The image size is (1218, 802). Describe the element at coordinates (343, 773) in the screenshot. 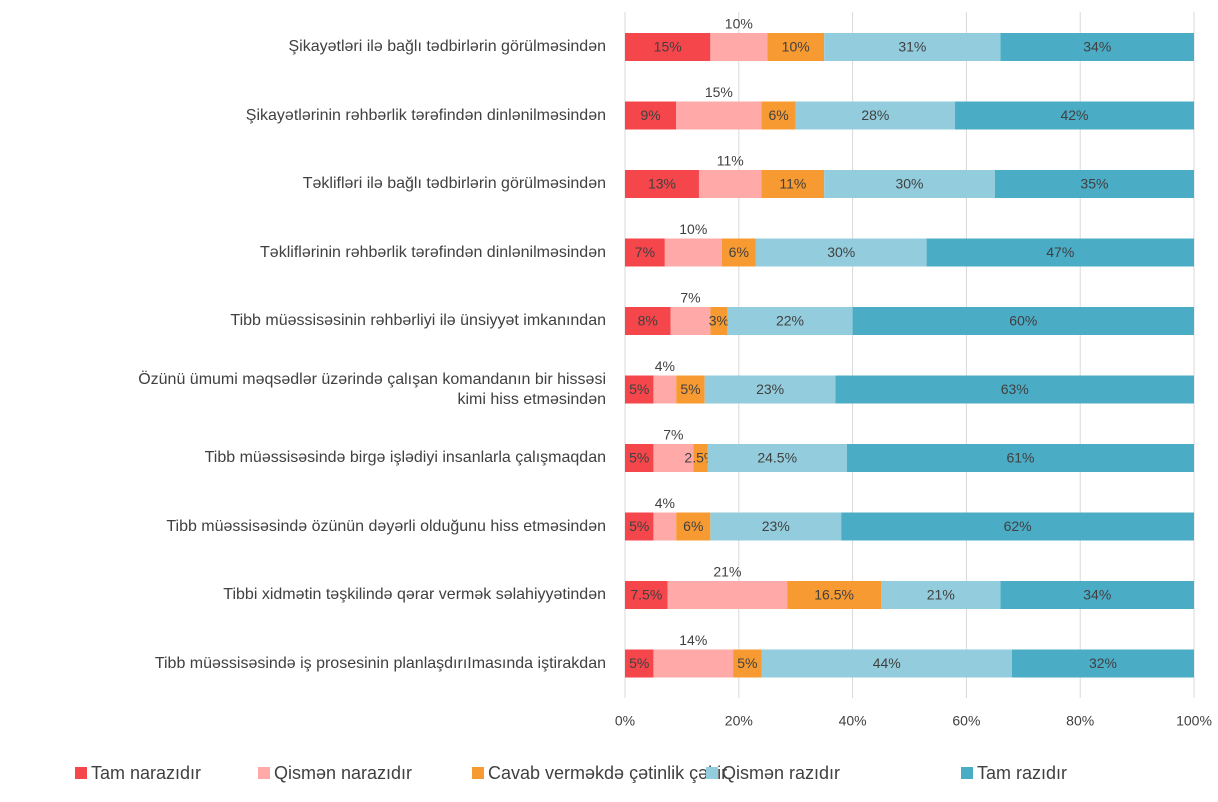

I see `legend-label: Qismən narazıdır` at that location.